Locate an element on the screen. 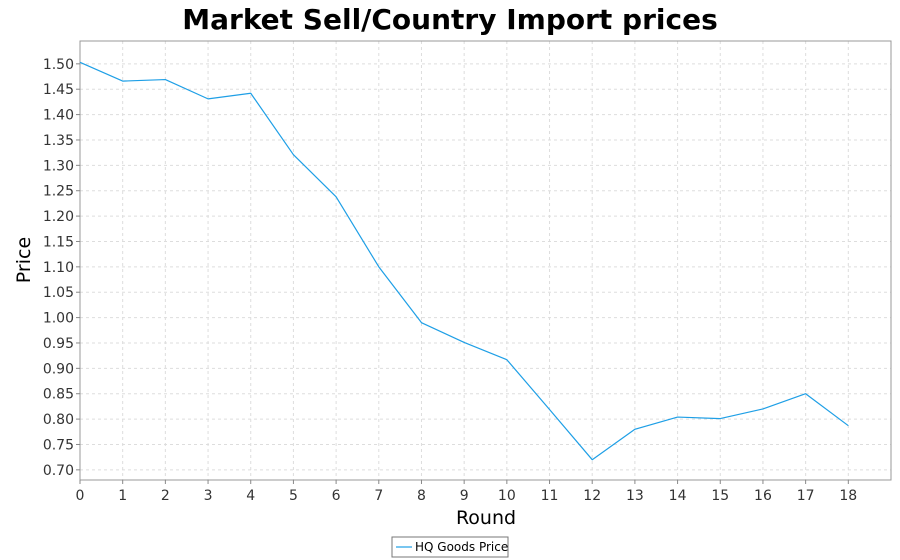 Image resolution: width=900 pixels, height=560 pixels. y-tick-label: 1.45 is located at coordinates (58, 90).